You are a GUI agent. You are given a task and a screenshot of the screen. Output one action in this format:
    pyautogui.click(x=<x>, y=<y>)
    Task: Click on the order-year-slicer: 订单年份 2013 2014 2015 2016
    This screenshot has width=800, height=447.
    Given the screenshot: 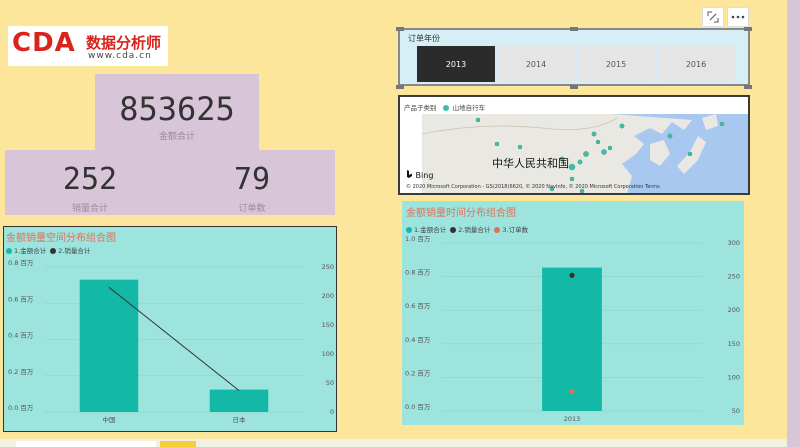 What is the action you would take?
    pyautogui.click(x=574, y=57)
    